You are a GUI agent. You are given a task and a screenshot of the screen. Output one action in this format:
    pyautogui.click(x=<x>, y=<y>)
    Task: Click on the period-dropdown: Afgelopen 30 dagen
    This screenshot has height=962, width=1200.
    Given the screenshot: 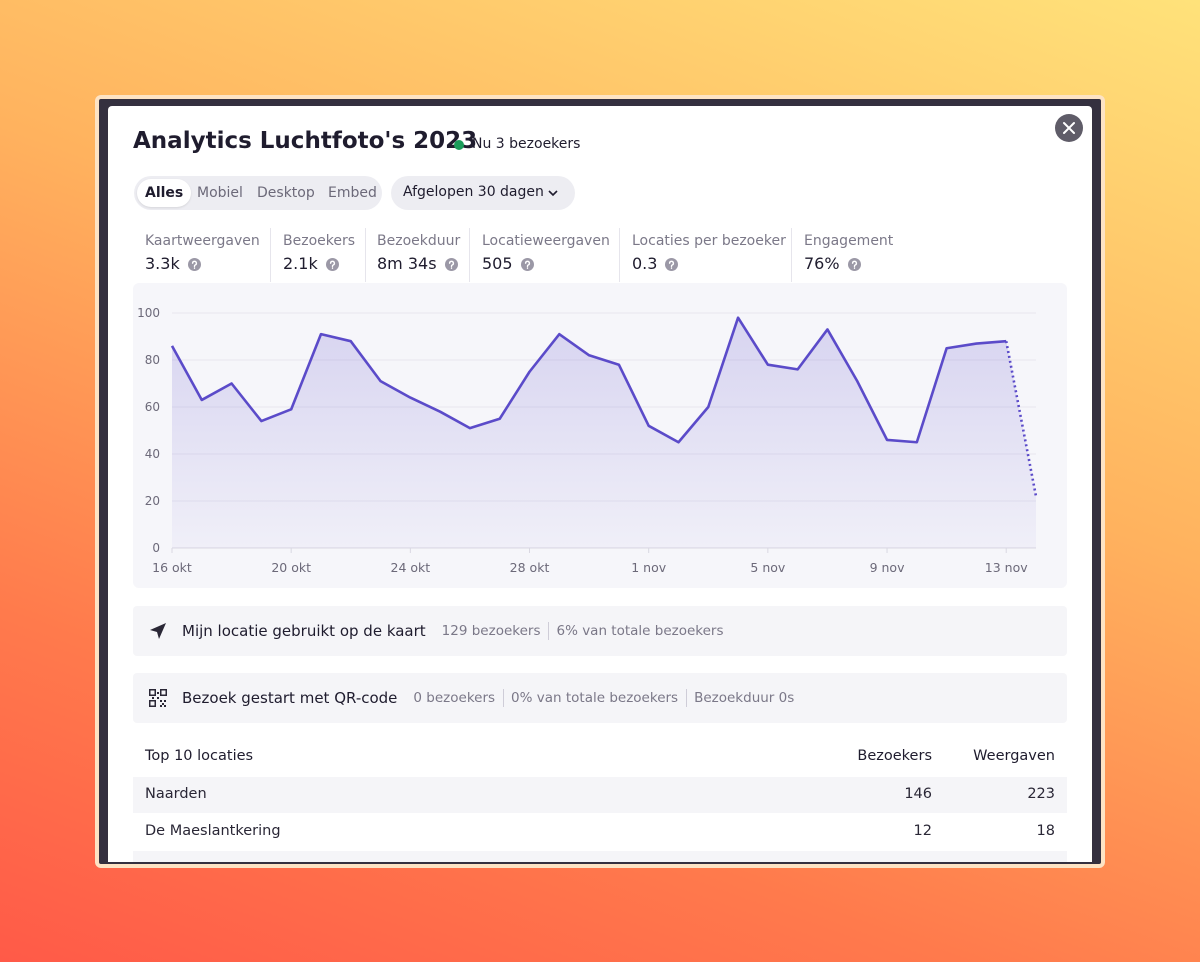 What is the action you would take?
    pyautogui.click(x=483, y=193)
    